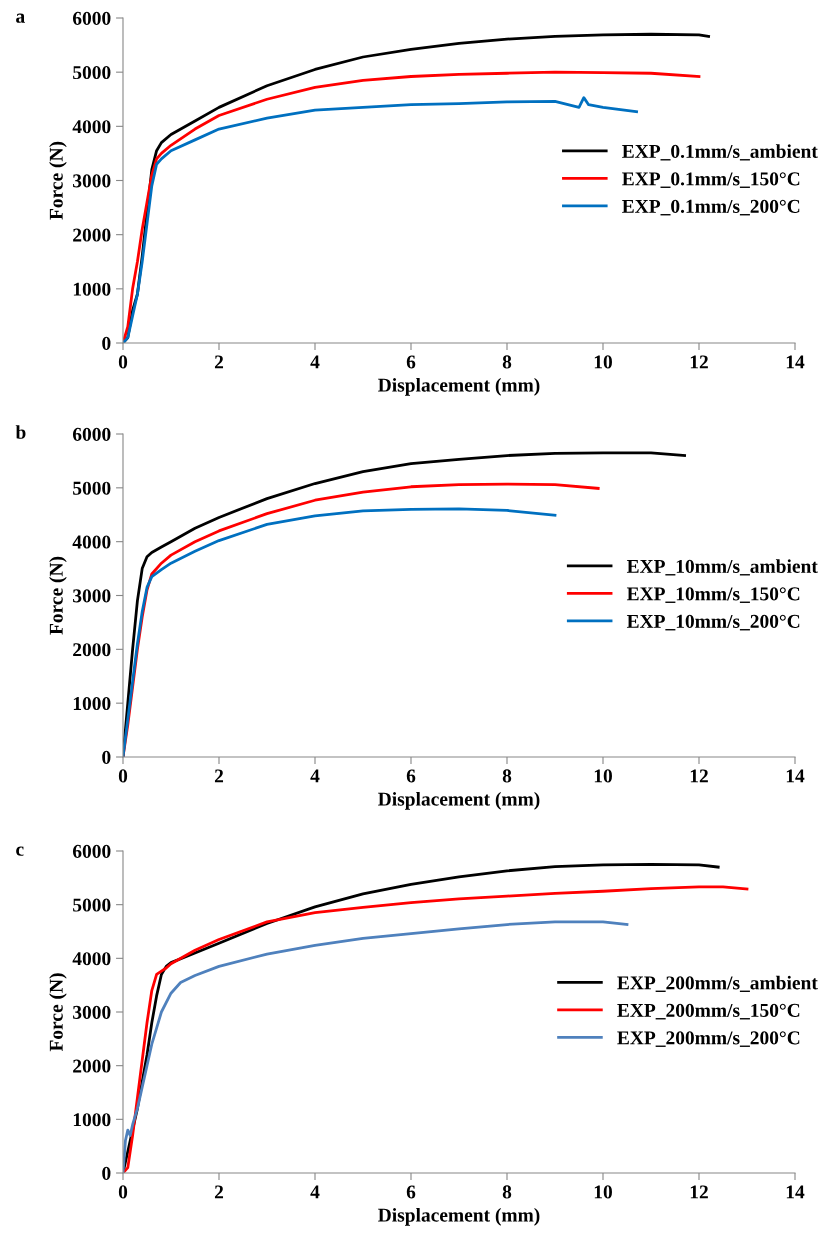 The height and width of the screenshot is (1243, 820). Describe the element at coordinates (20, 851) in the screenshot. I see `chart-title: c` at that location.